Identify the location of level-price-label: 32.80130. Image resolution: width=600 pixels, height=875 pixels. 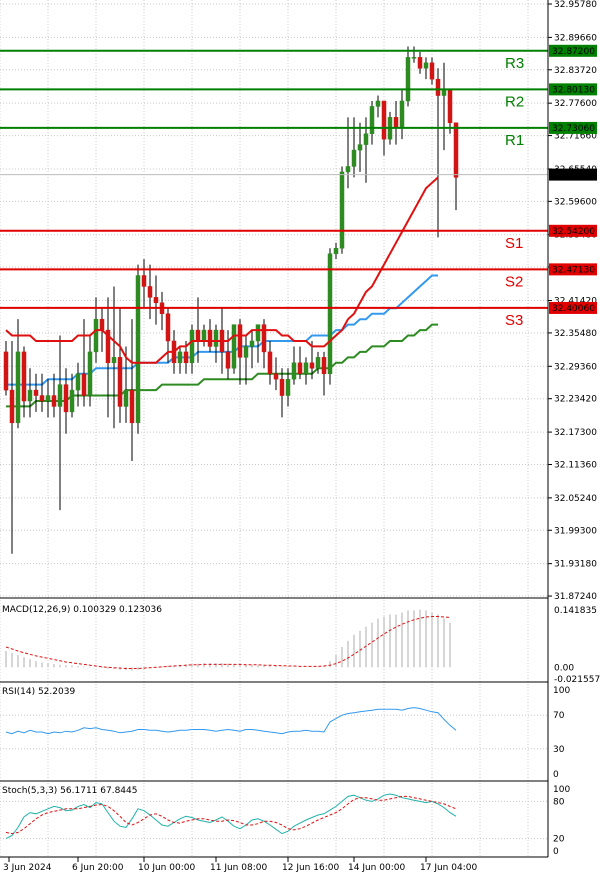
(573, 90).